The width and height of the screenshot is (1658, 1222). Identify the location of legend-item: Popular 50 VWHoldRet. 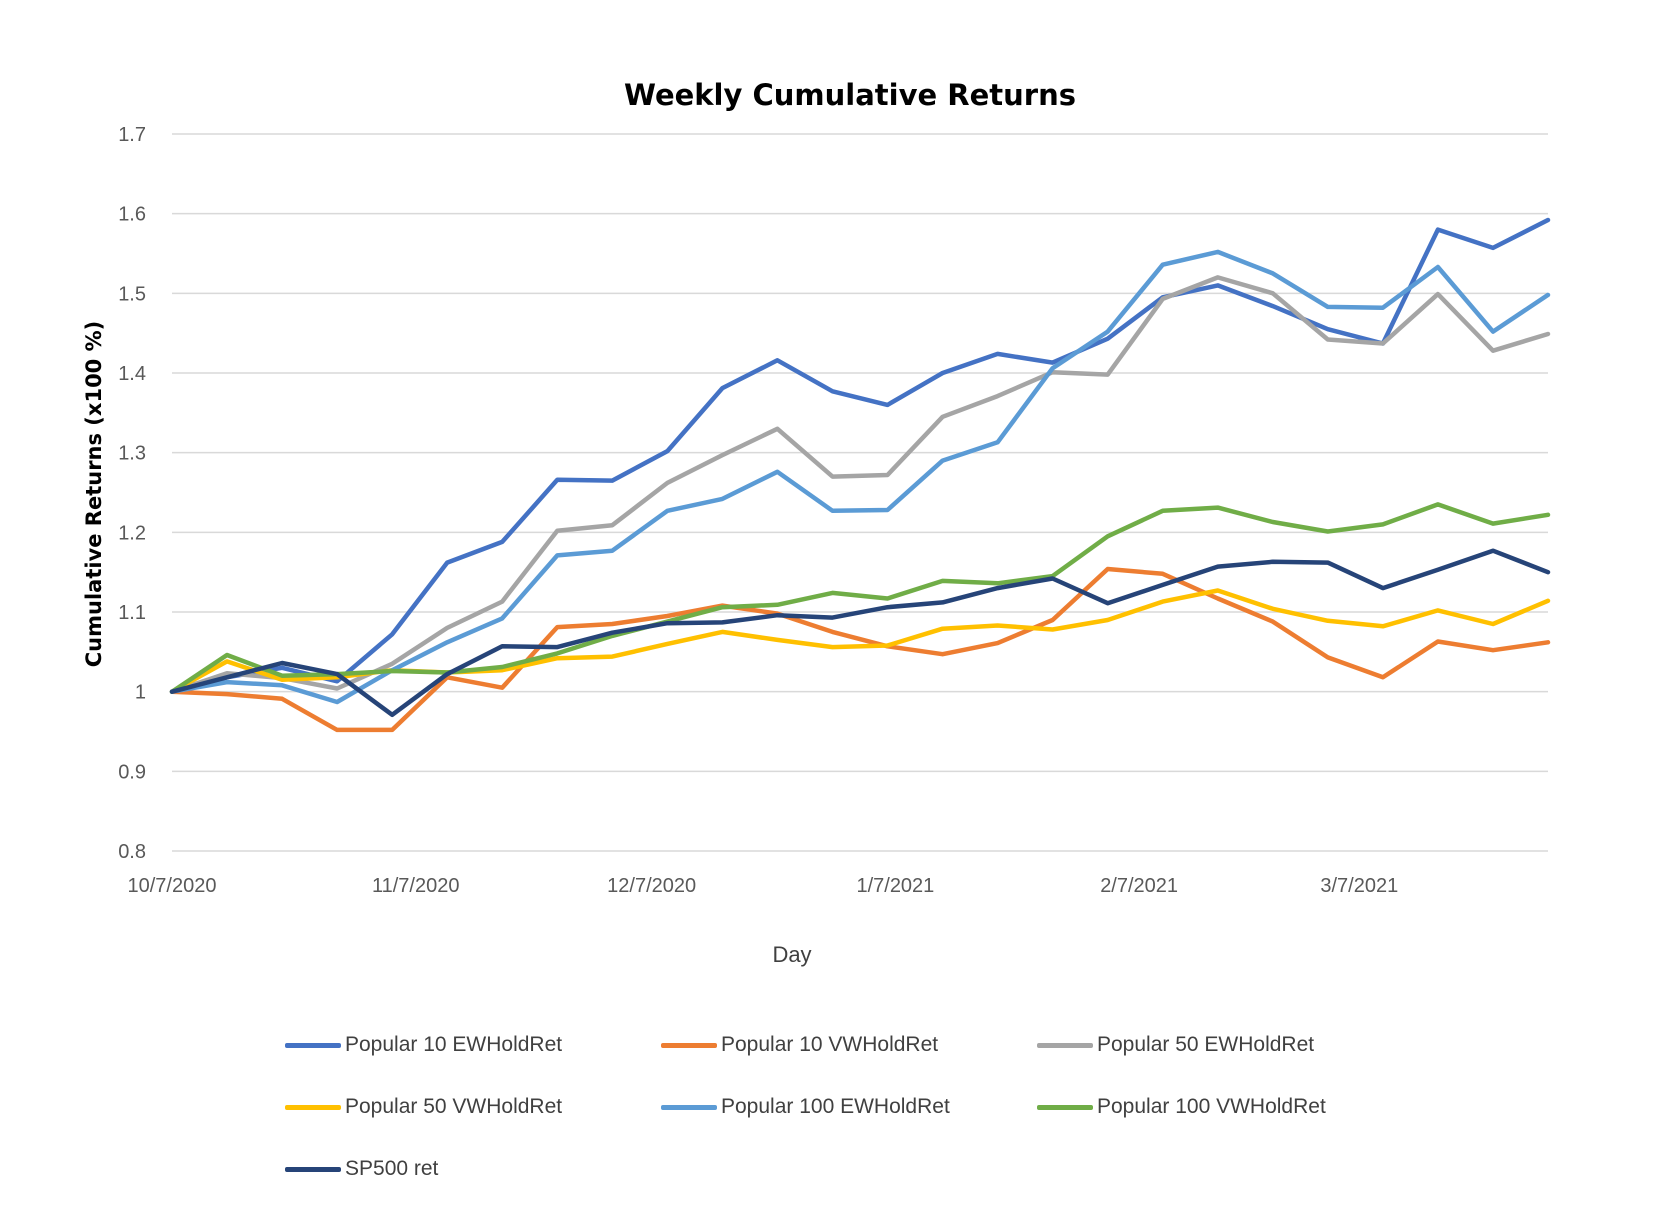
(473, 1107).